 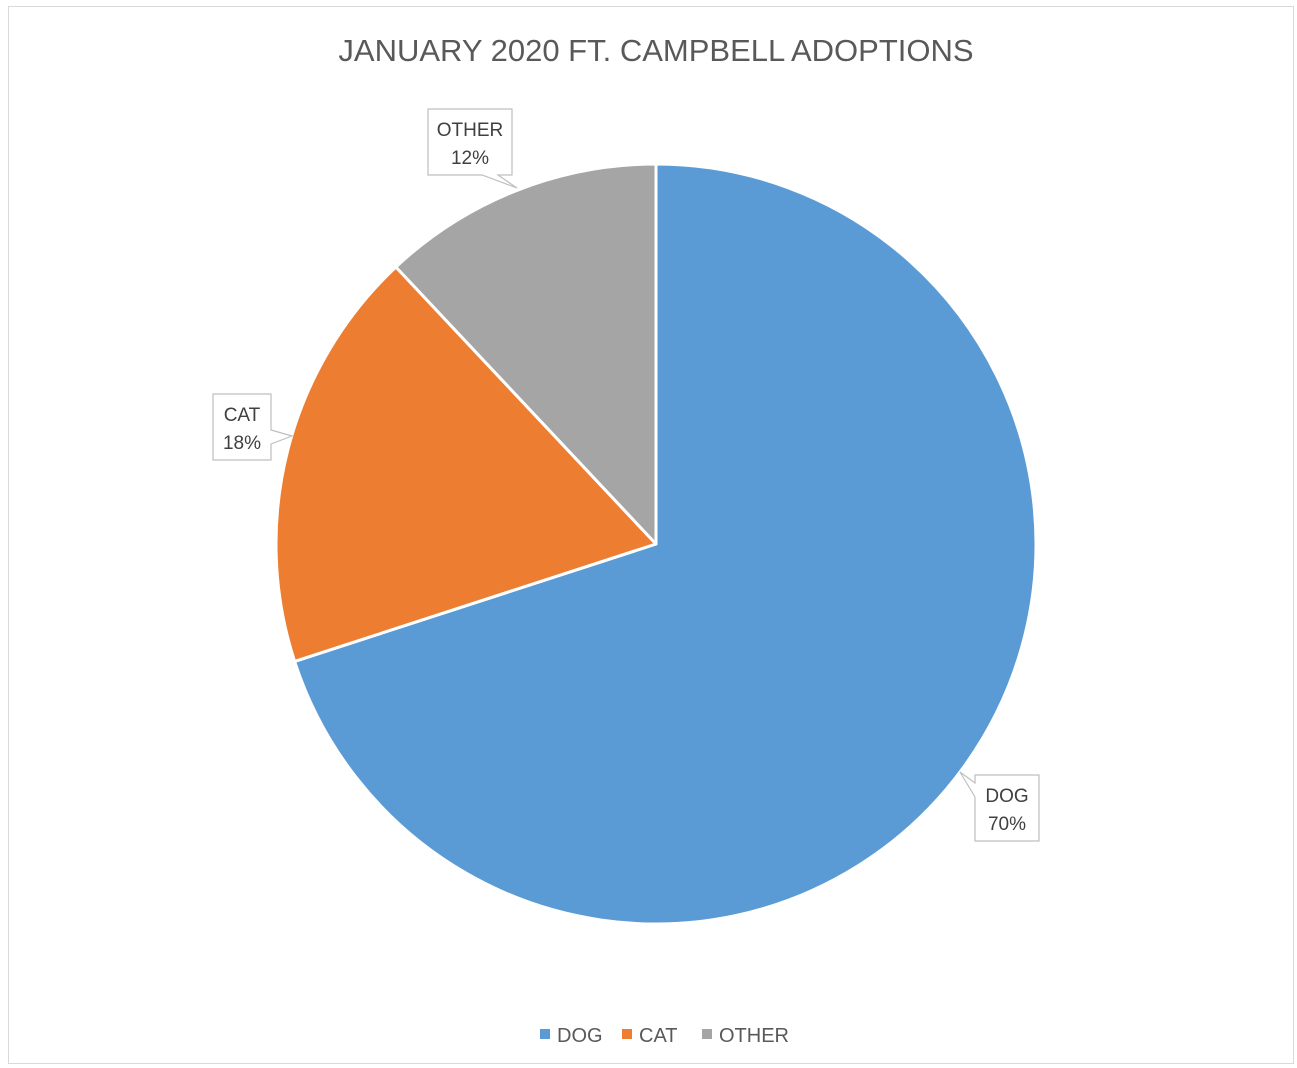 I want to click on pie-slice-cat, so click(x=466, y=464).